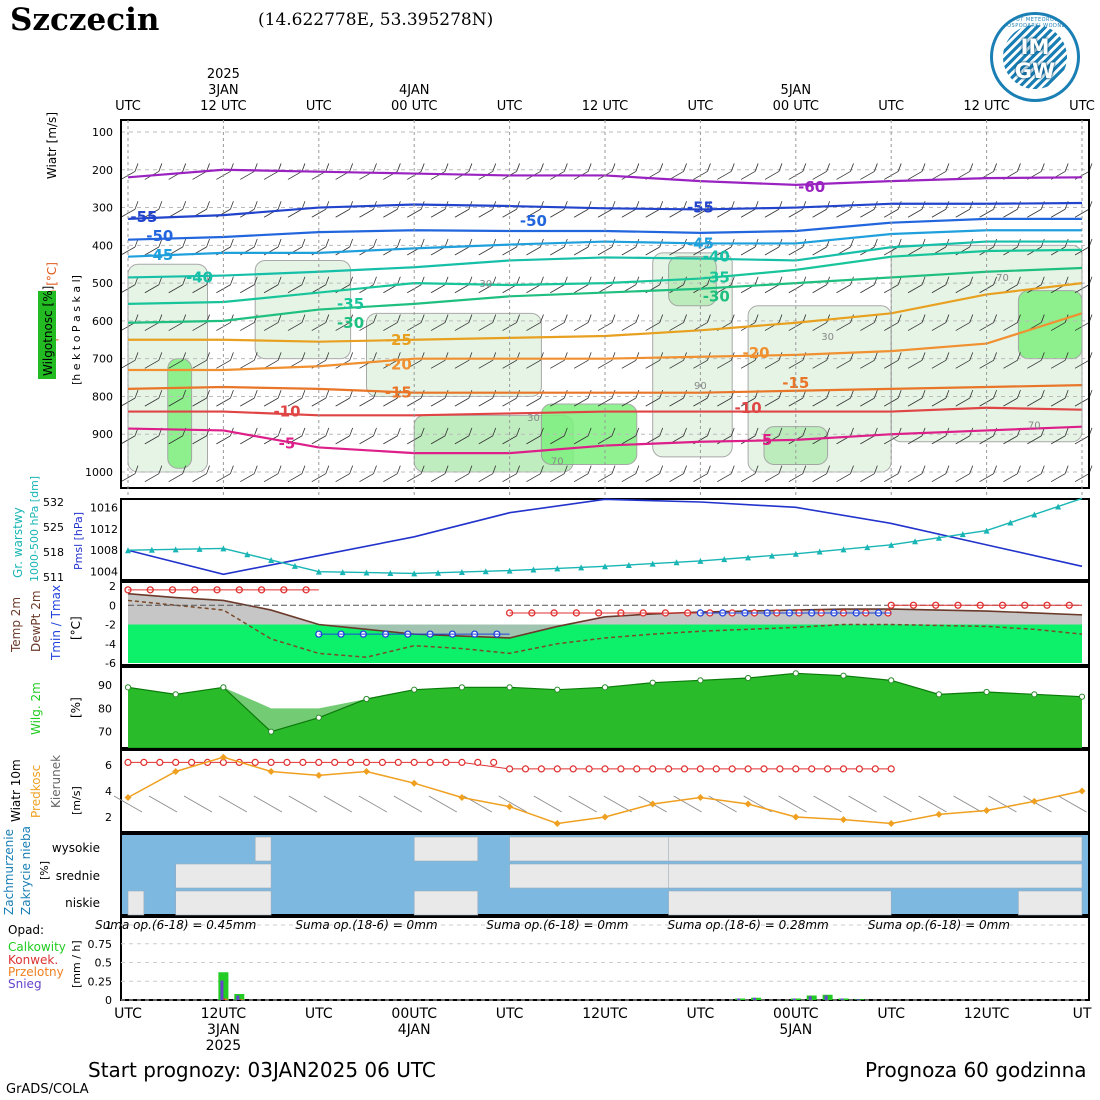 Image resolution: width=1100 pixels, height=1100 pixels. I want to click on rh-band, so click(605, 710).